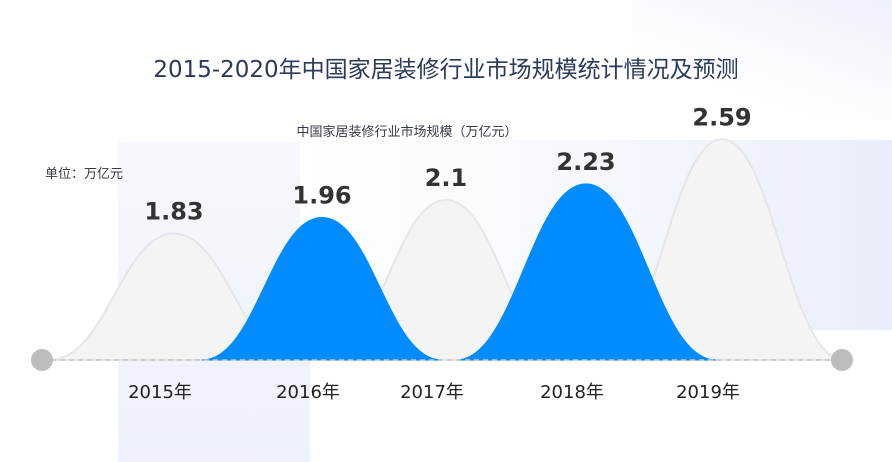  Describe the element at coordinates (160, 392) in the screenshot. I see `category-label: 2015年` at that location.